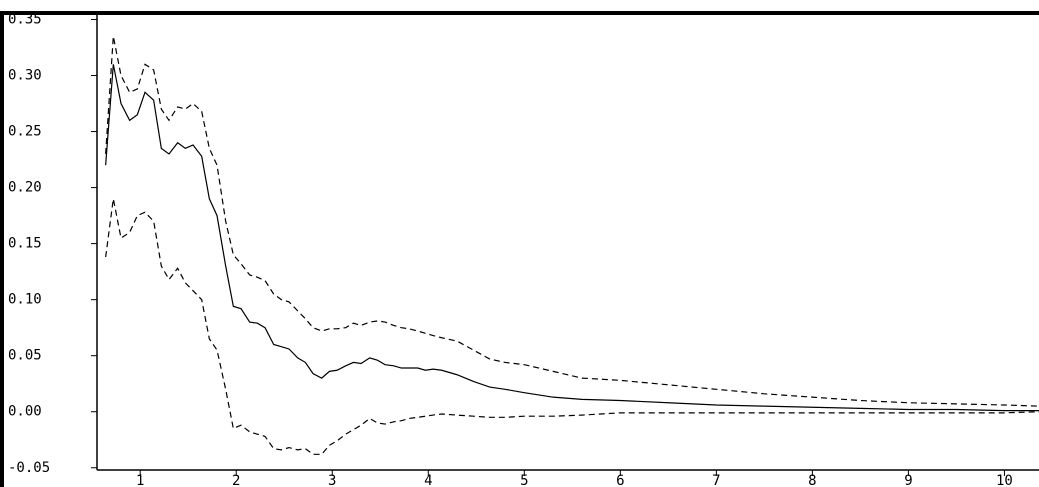 This screenshot has width=1039, height=487. I want to click on y-tick-label: 0.00, so click(25, 412).